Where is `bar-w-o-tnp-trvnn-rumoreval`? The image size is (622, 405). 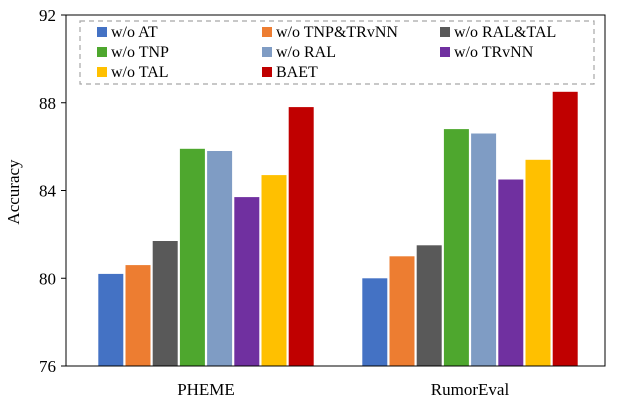 bar-w-o-tnp-trvnn-rumoreval is located at coordinates (402, 311).